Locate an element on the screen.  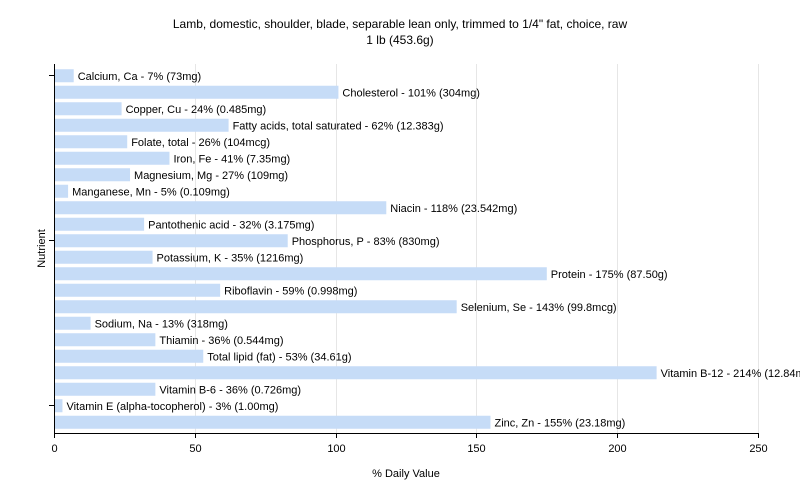
bar-label: Niacin - 118% (23.542mg) is located at coordinates (453, 209).